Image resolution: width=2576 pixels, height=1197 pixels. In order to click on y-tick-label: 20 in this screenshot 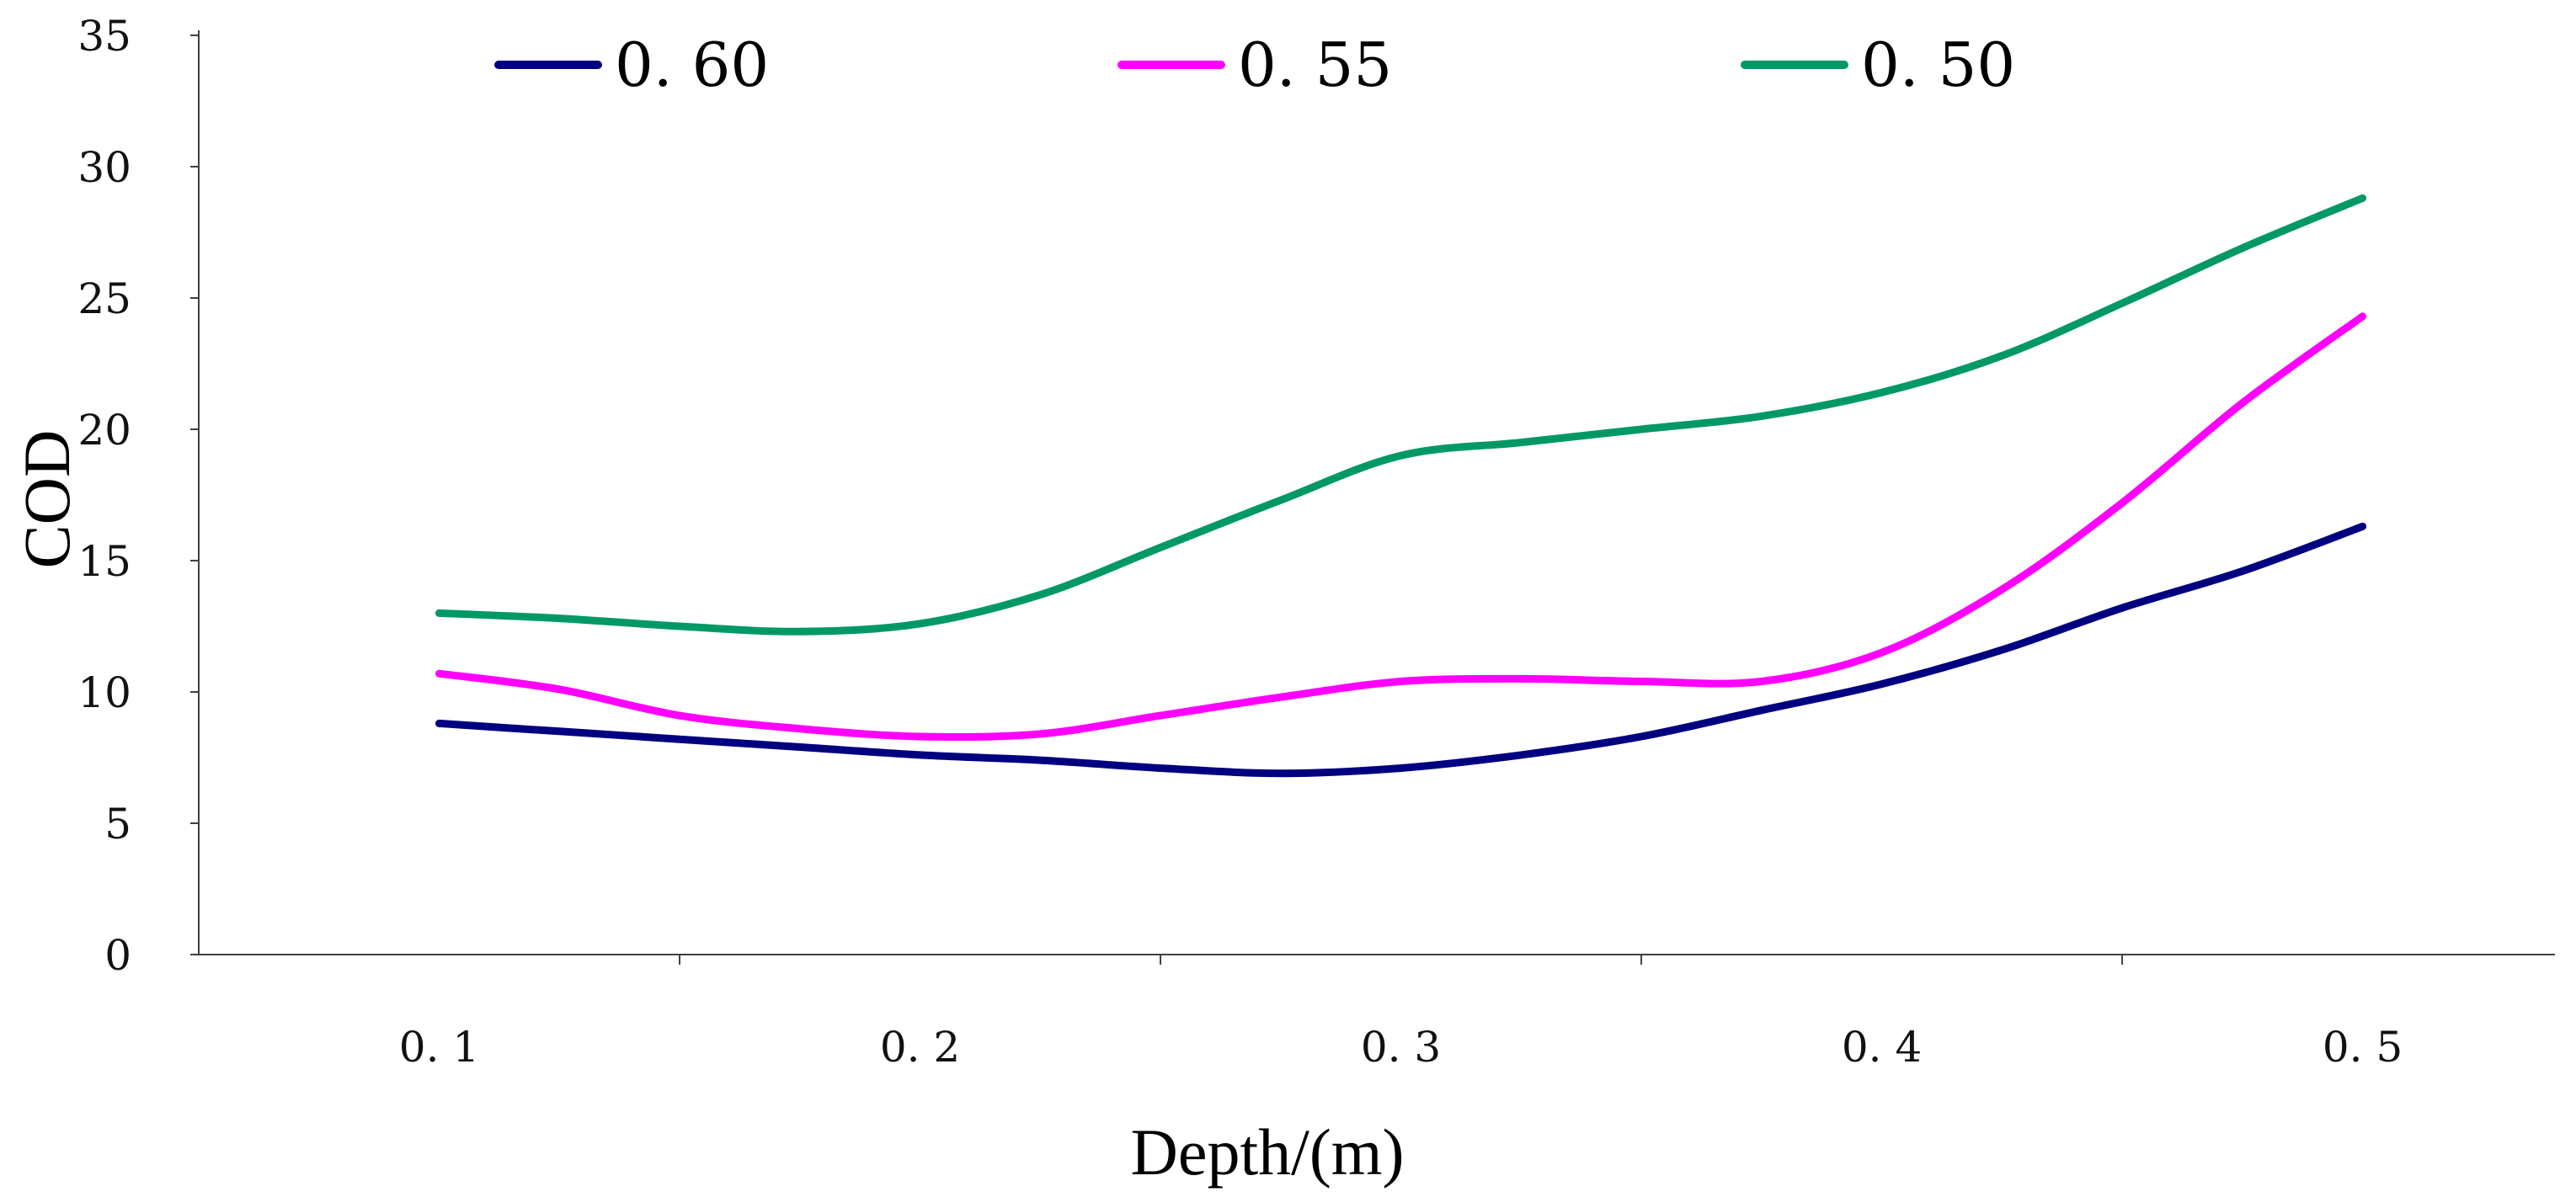, I will do `click(104, 431)`.